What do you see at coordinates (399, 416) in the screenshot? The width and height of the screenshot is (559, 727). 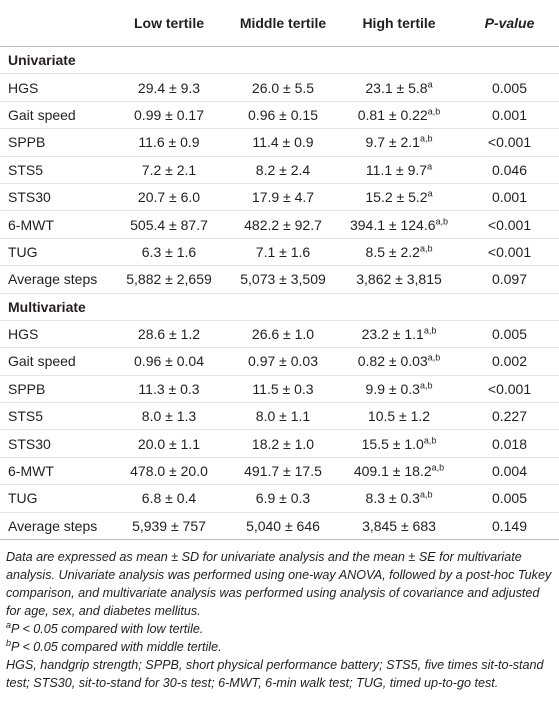 I see `cell: 10.5 ± 1.2` at bounding box center [399, 416].